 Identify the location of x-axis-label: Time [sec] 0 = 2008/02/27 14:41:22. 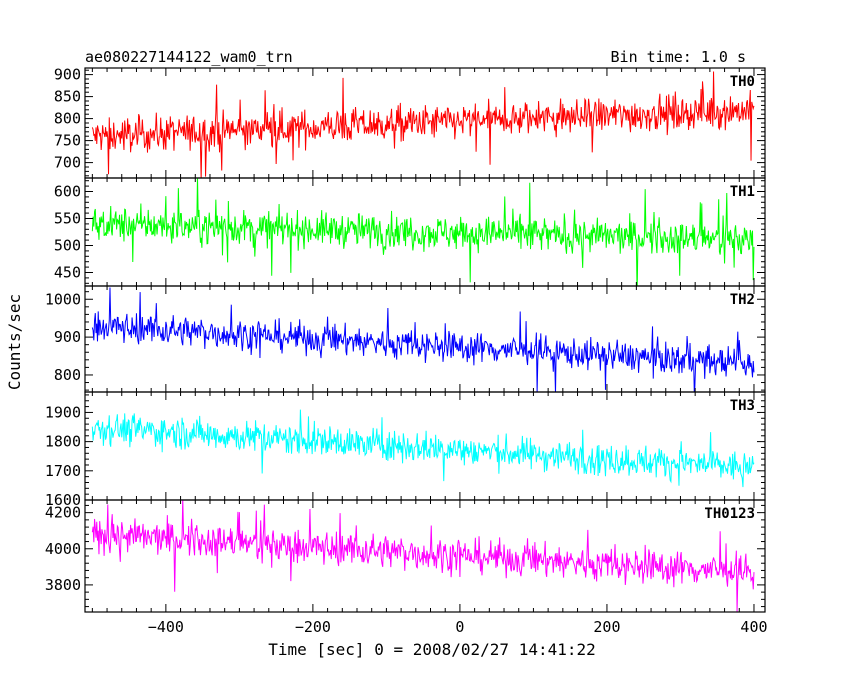
(432, 649).